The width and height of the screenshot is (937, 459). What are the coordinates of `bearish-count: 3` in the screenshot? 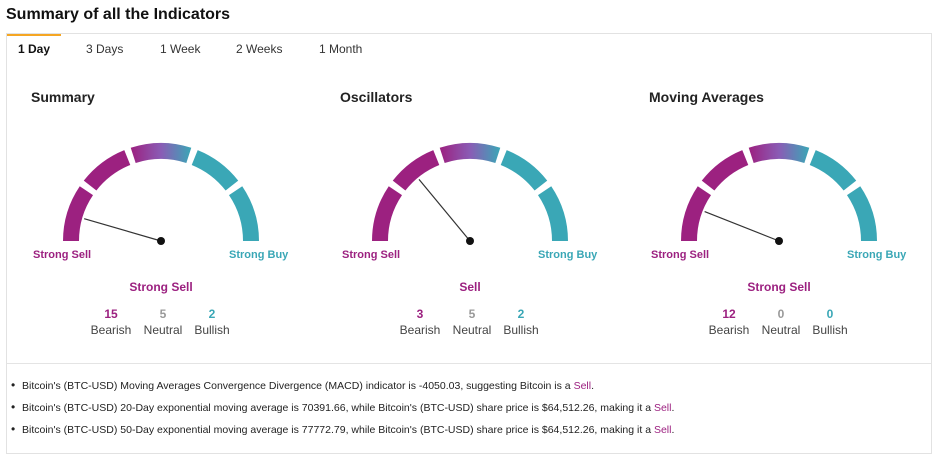 It's located at (420, 314).